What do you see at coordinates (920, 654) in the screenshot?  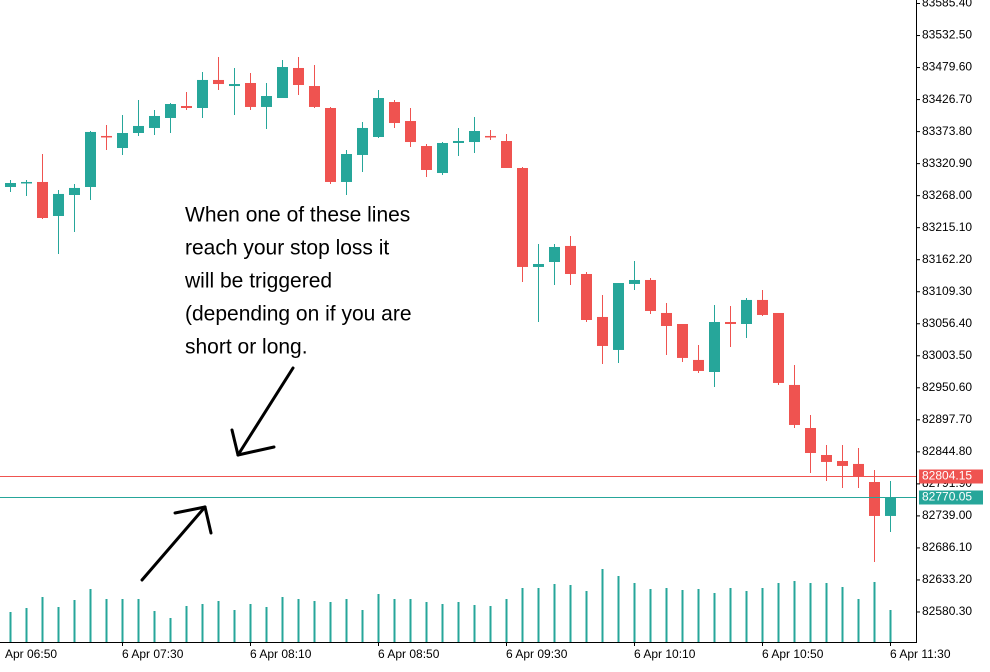 I see `x-tick-label: 6 Apr 11:30` at bounding box center [920, 654].